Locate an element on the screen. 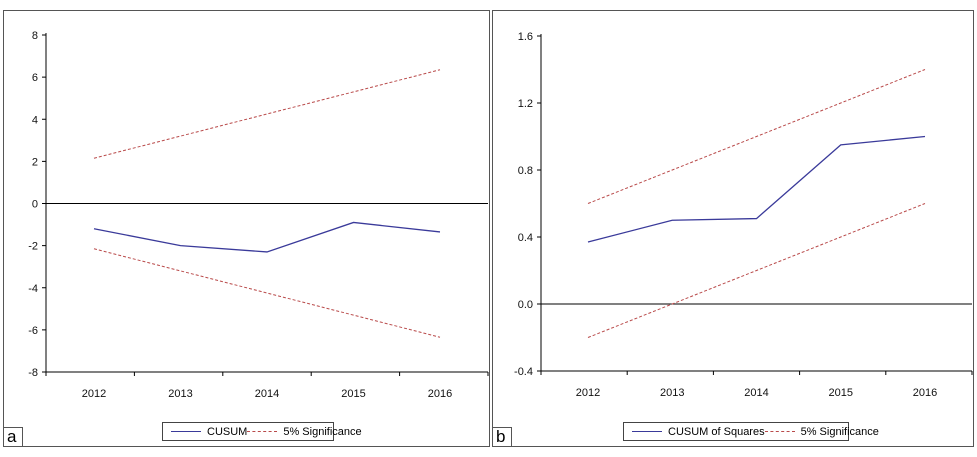 The width and height of the screenshot is (977, 457). y-tick-label: 4 is located at coordinates (35, 120).